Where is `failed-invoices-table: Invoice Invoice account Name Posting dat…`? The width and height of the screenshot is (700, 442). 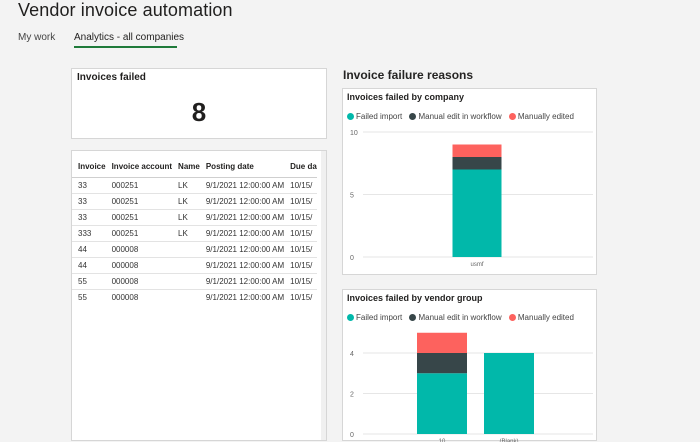
failed-invoices-table: Invoice Invoice account Name Posting dat… is located at coordinates (194, 231).